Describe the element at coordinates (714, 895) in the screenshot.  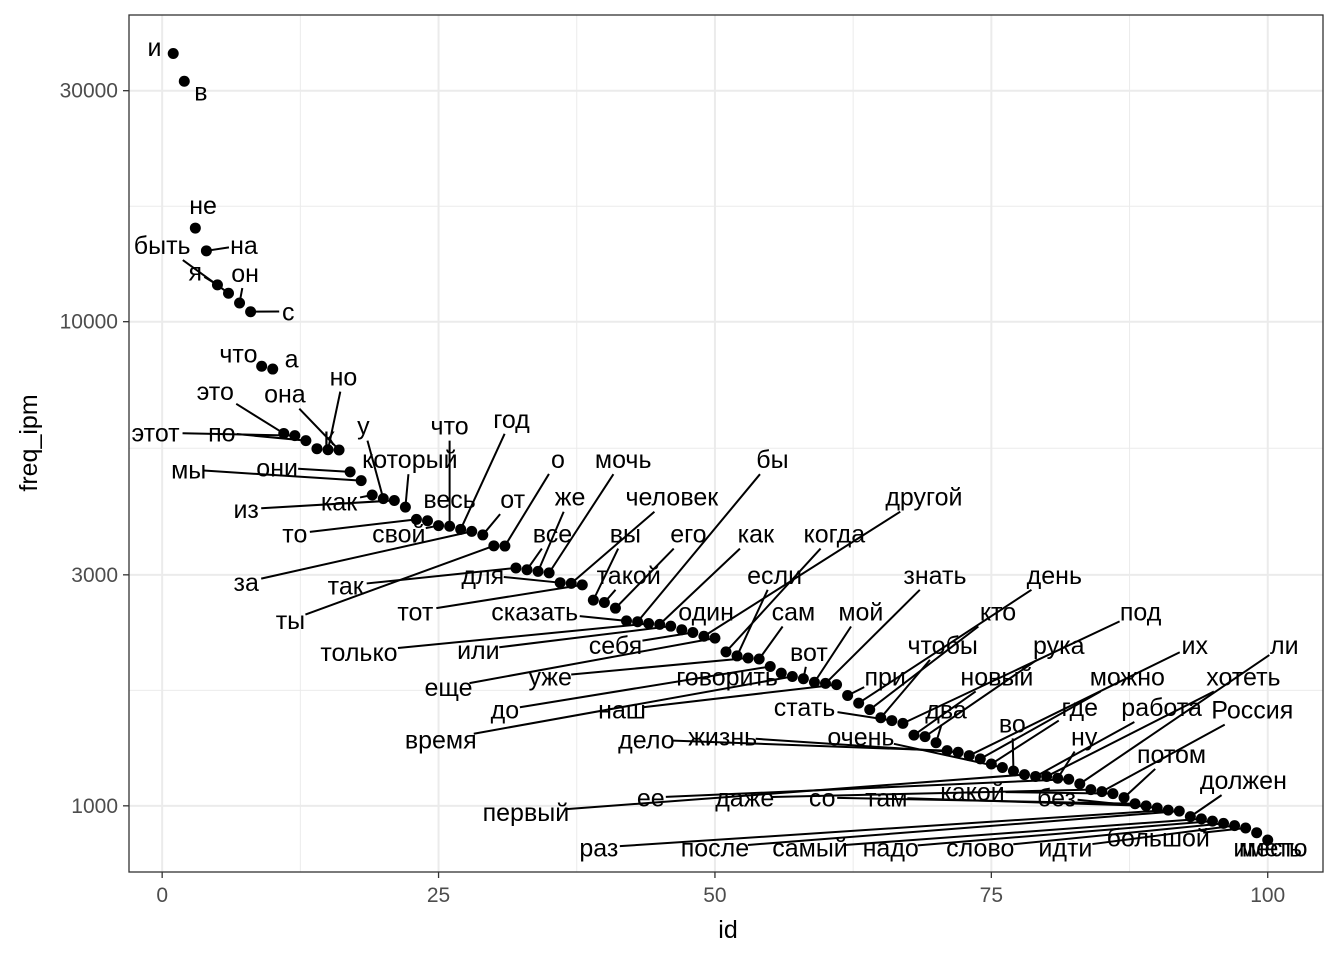
I see `x-tick-label: 50` at that location.